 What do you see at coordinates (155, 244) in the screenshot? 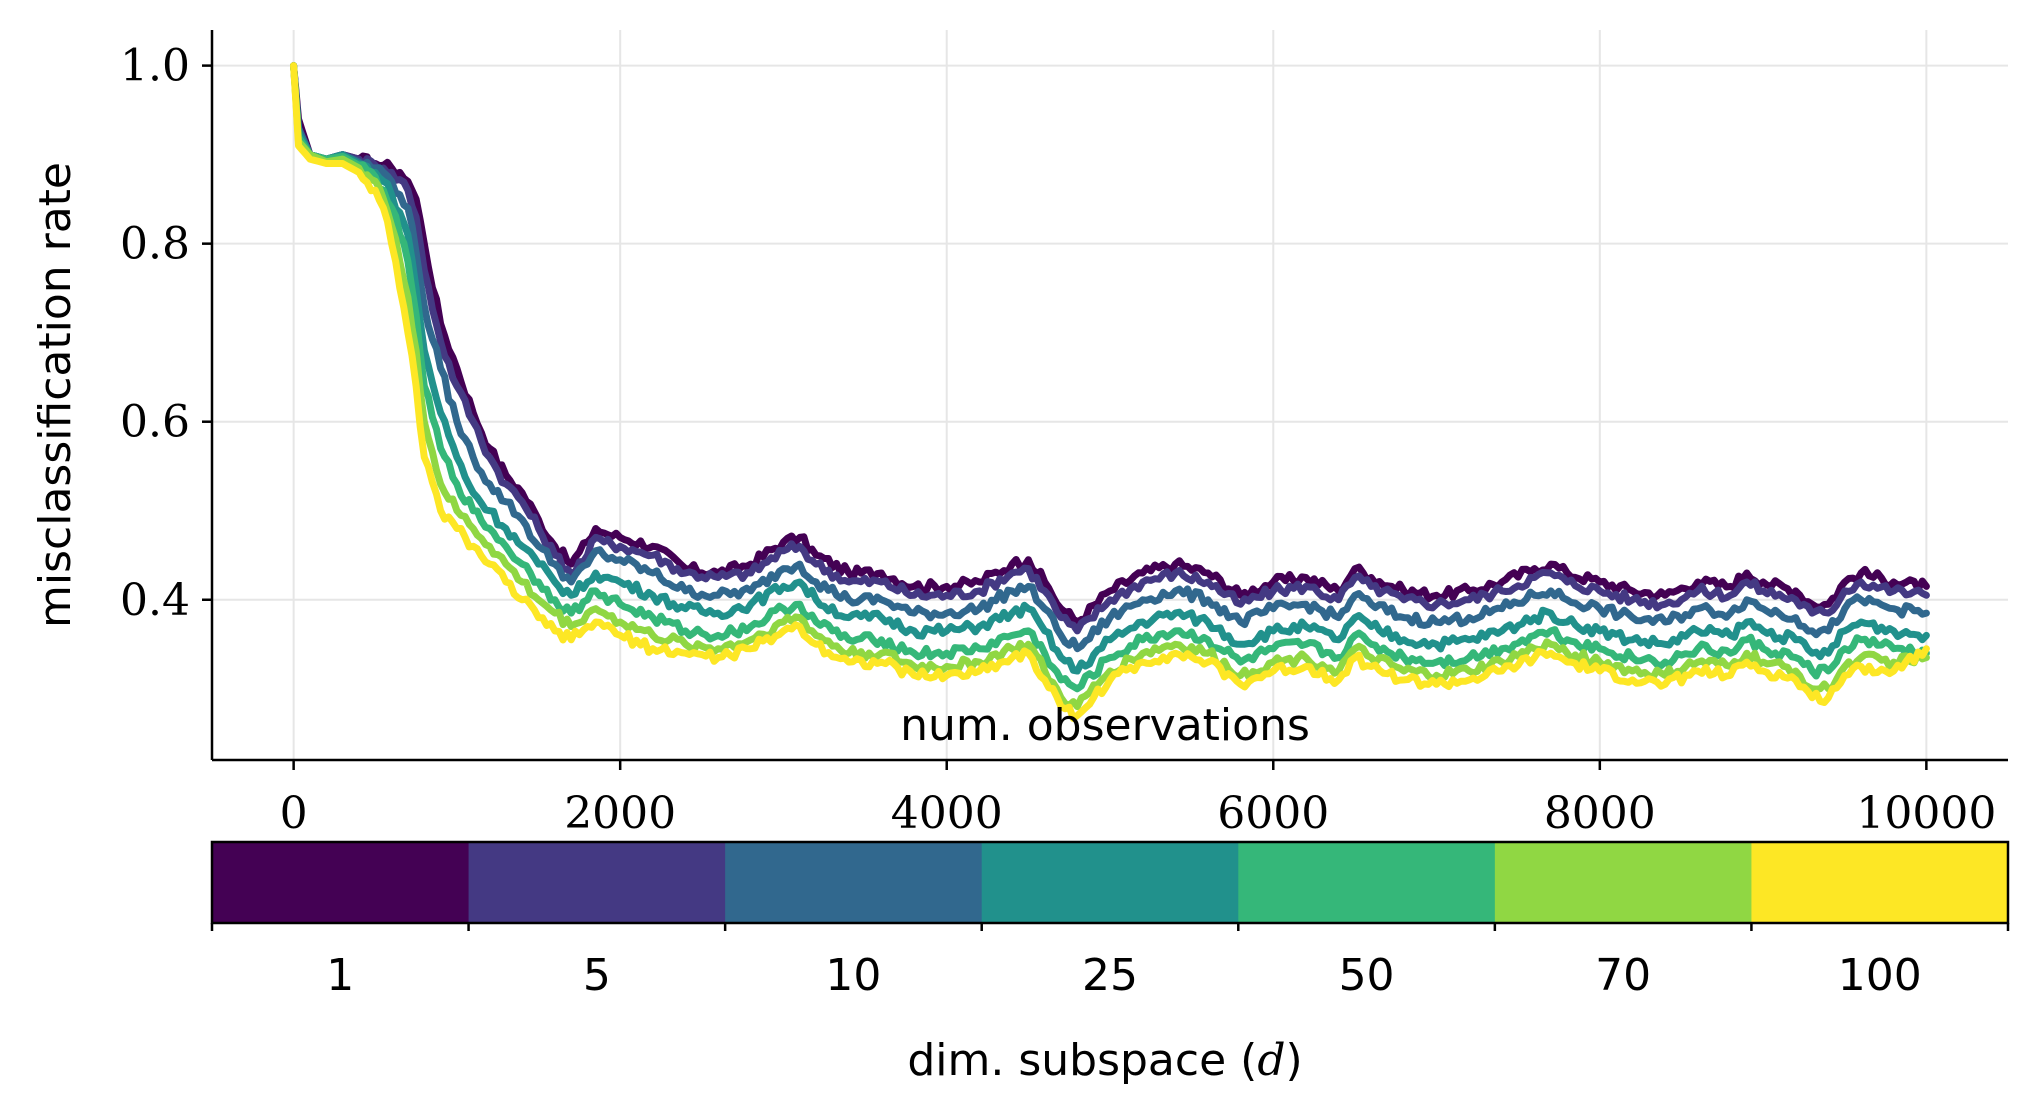
I see `y-tick-label: 0.8` at bounding box center [155, 244].